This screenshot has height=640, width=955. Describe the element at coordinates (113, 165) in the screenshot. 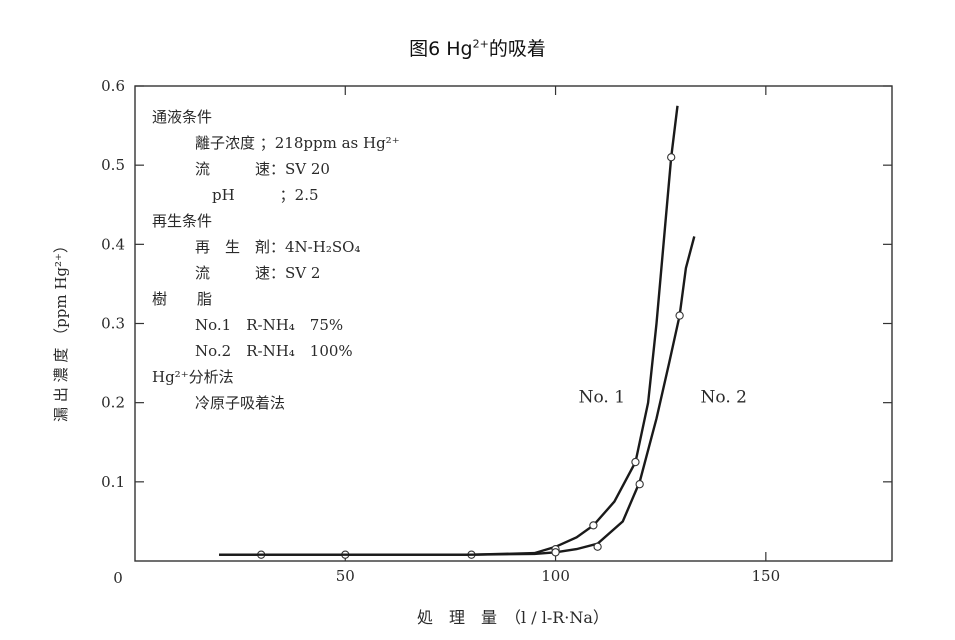

I see `y-tick-label: 0.5` at that location.